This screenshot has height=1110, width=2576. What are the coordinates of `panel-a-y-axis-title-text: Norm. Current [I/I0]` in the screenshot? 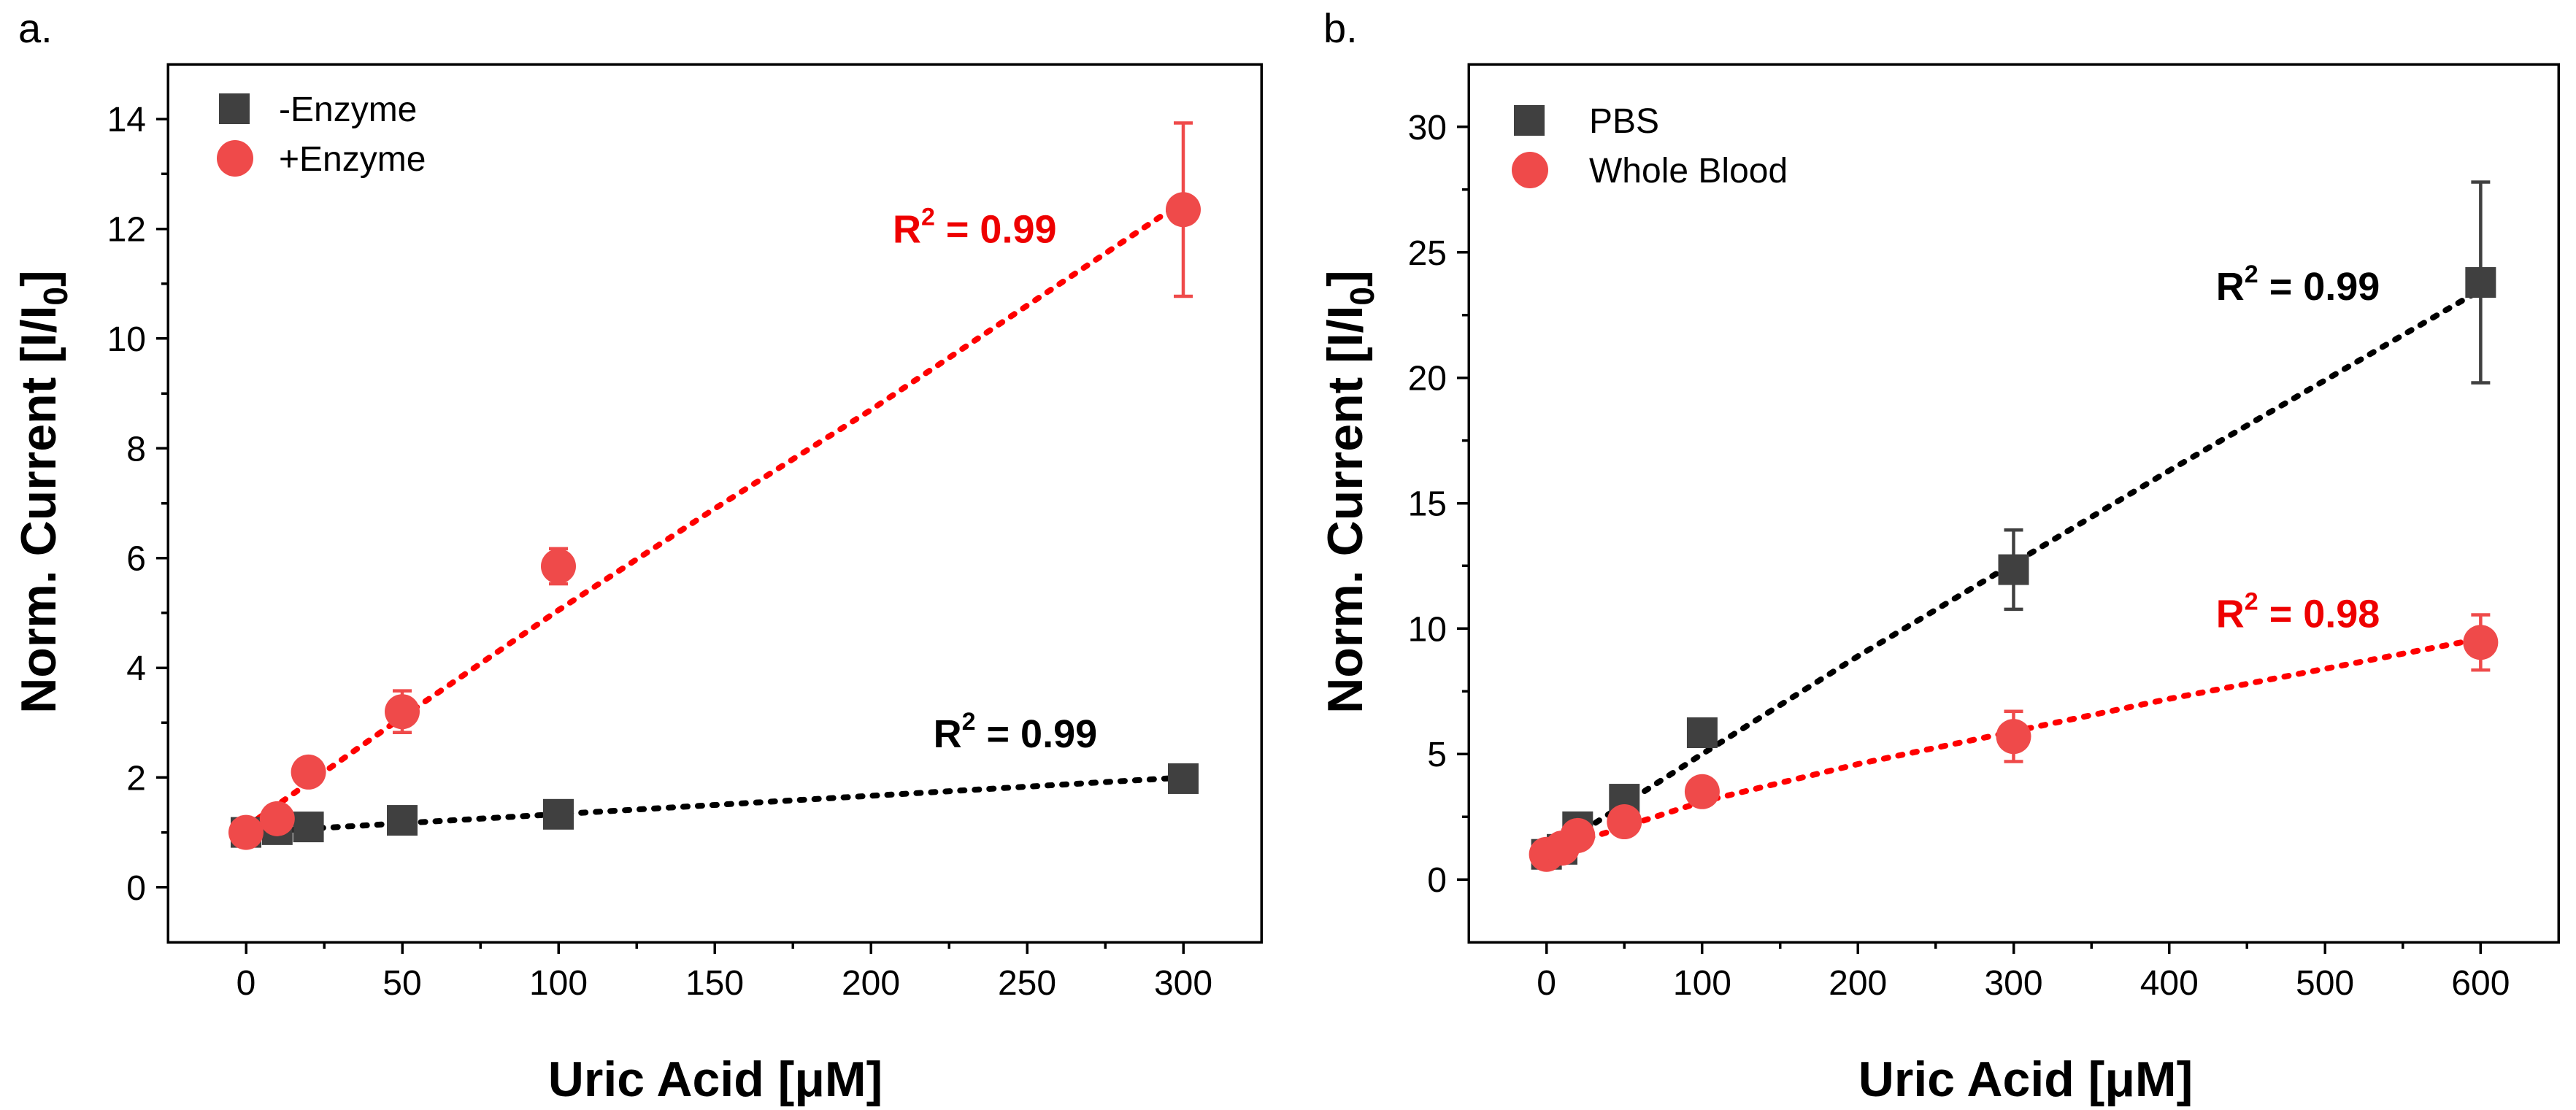 It's located at (42, 491).